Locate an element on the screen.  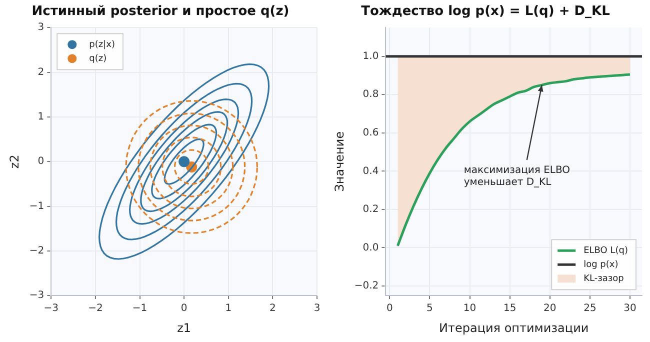
y-tick-label: 1 is located at coordinates (41, 117).